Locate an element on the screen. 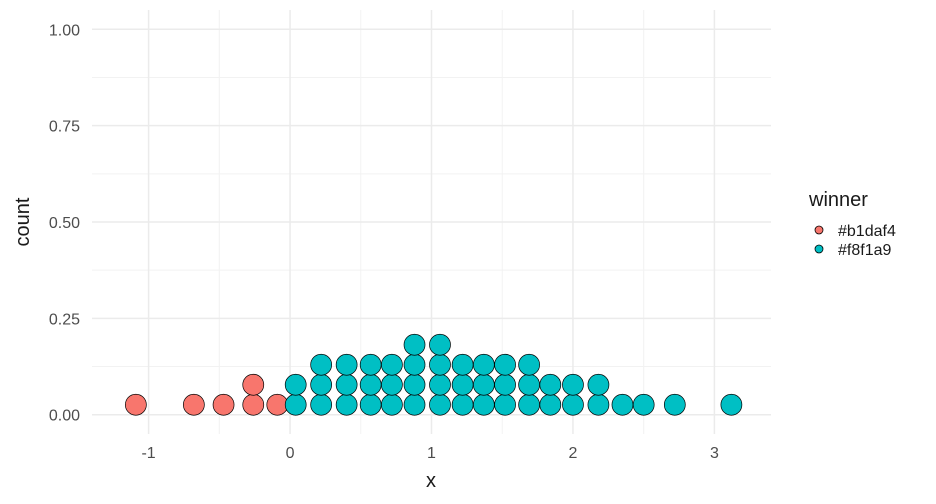 This screenshot has height=504, width=936. x-tick-label: 2 is located at coordinates (573, 453).